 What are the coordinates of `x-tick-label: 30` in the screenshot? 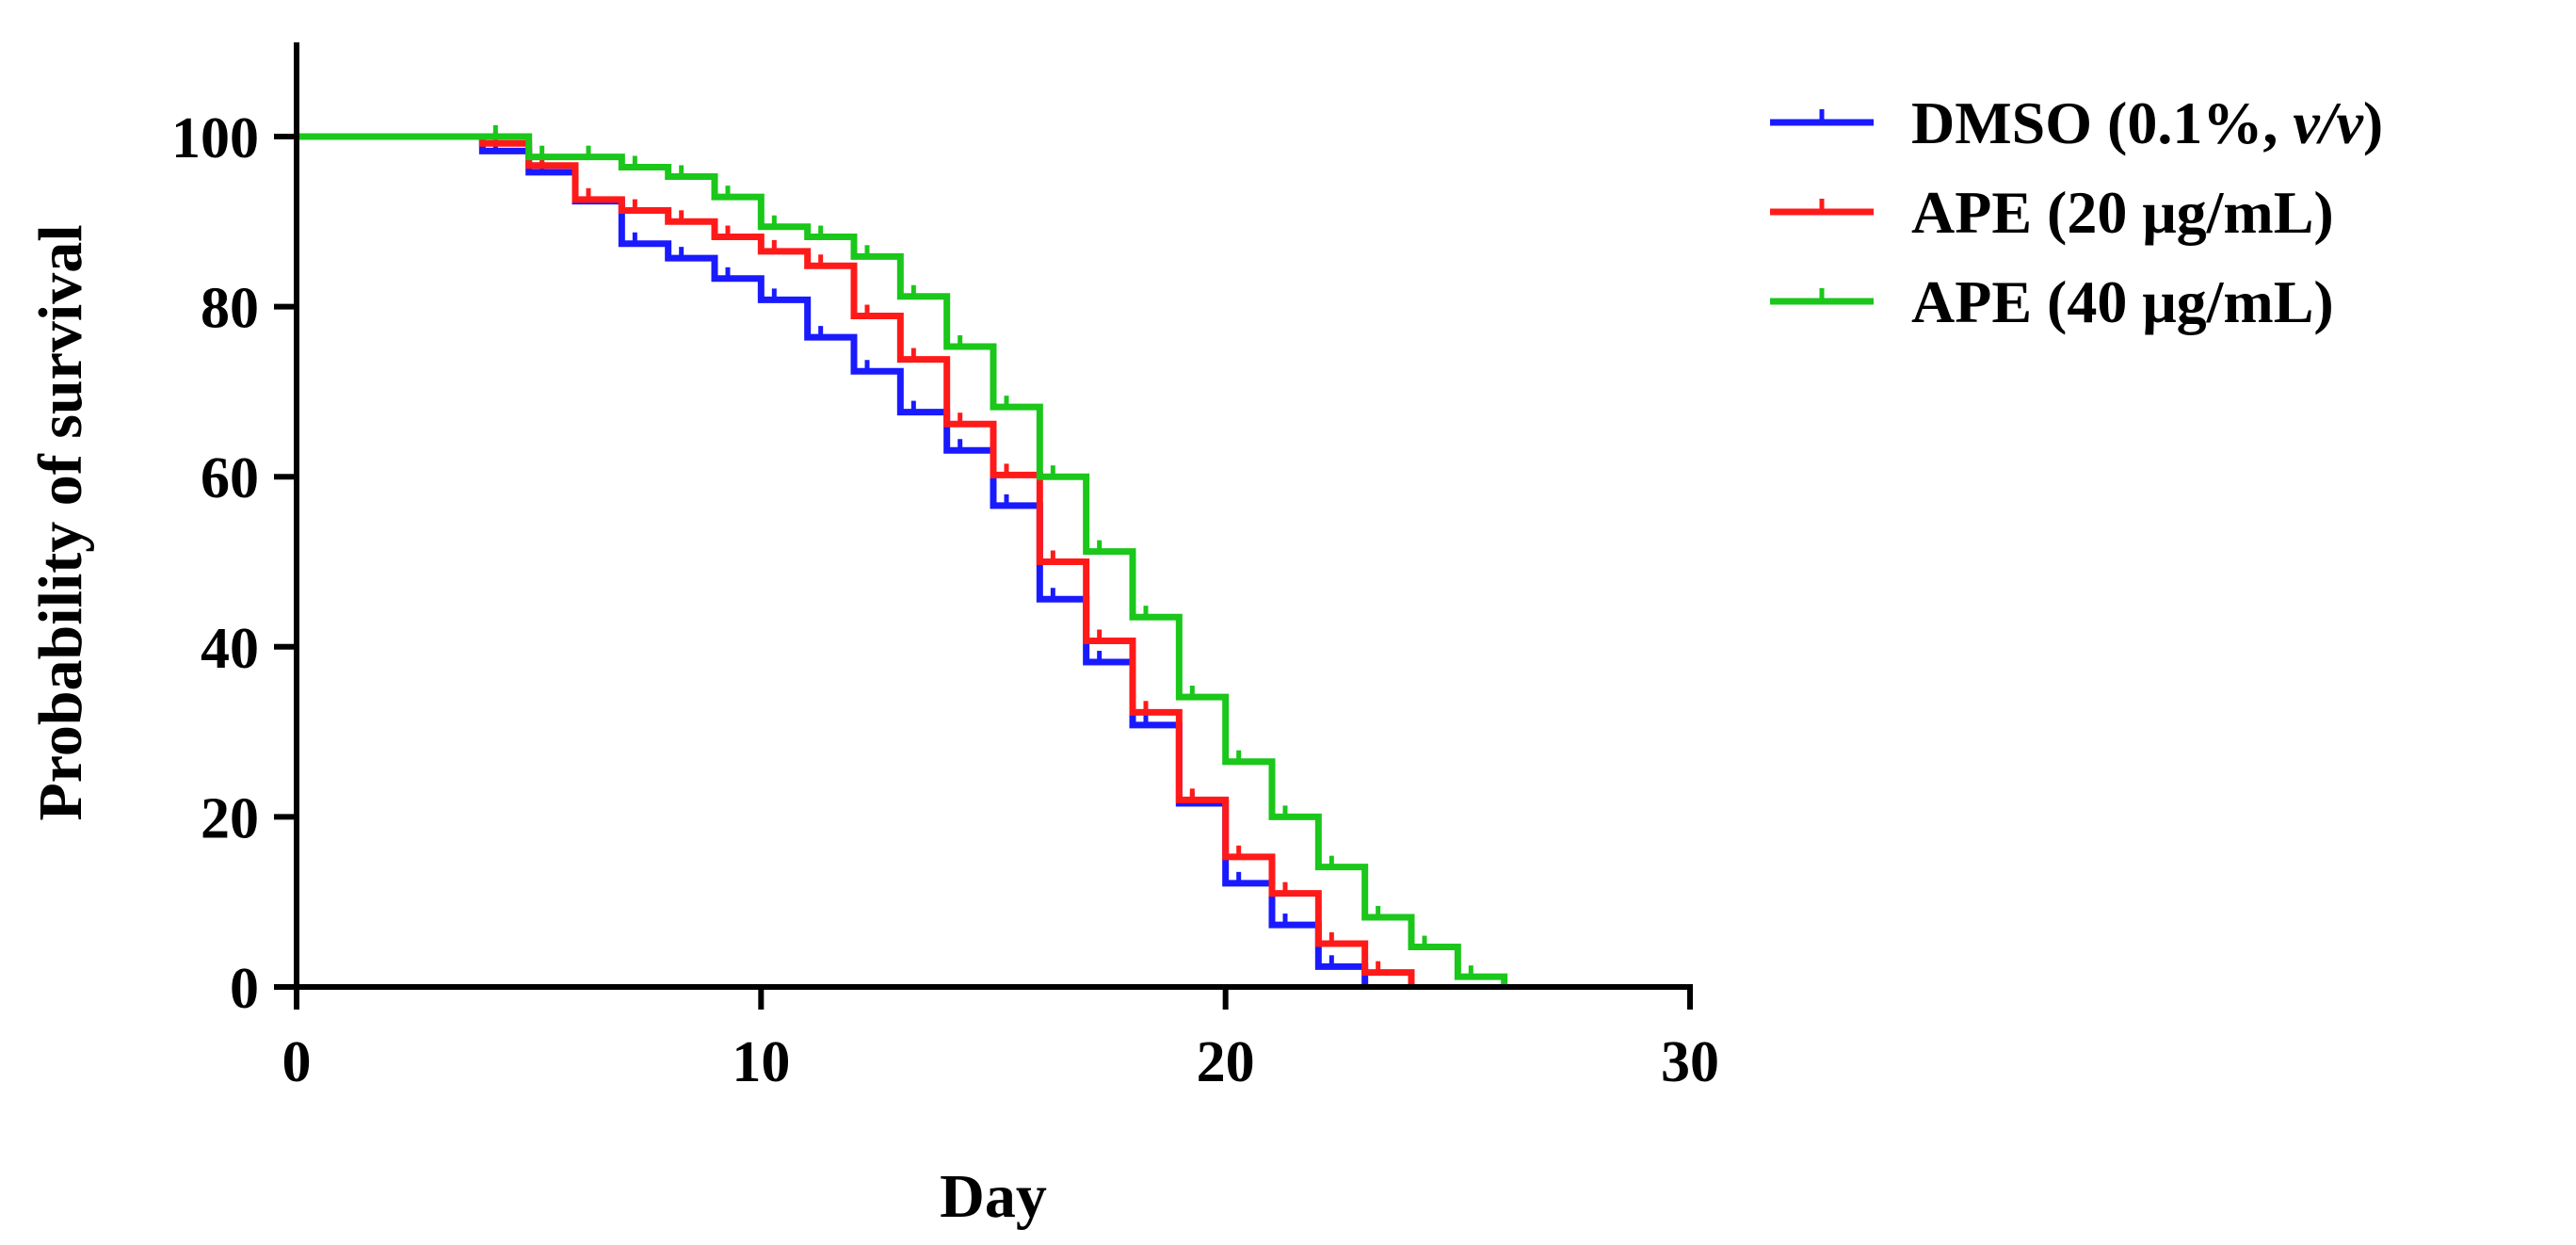 It's located at (1690, 1062).